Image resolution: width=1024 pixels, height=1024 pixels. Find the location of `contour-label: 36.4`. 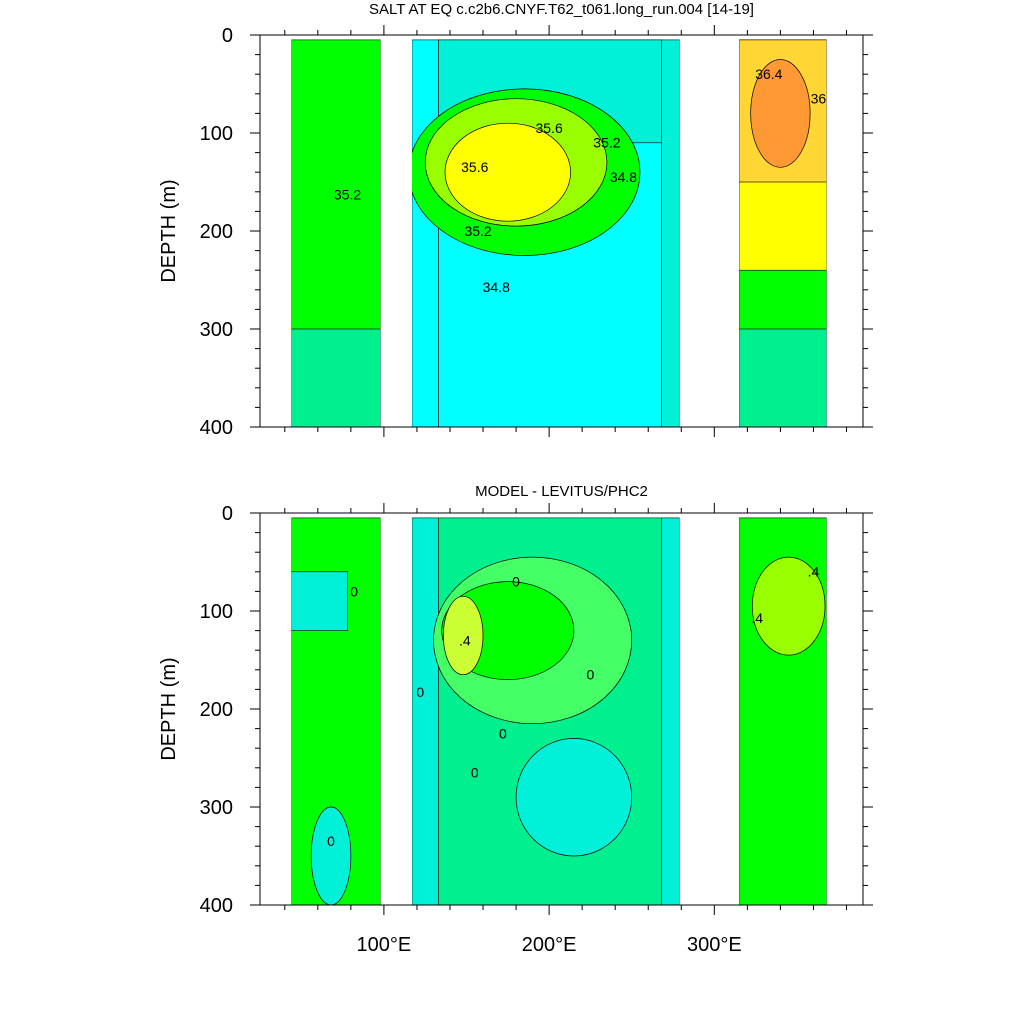

contour-label: 36.4 is located at coordinates (768, 74).